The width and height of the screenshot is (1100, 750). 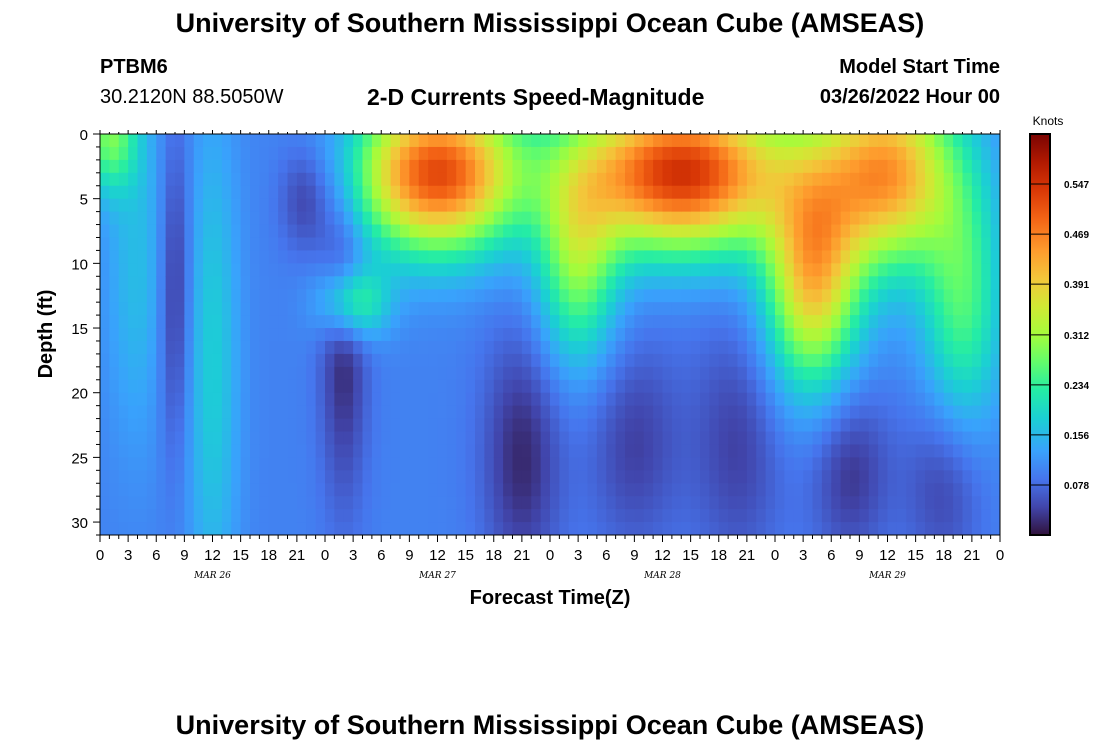 I want to click on model-start-label: Model Start Time, so click(x=919, y=67).